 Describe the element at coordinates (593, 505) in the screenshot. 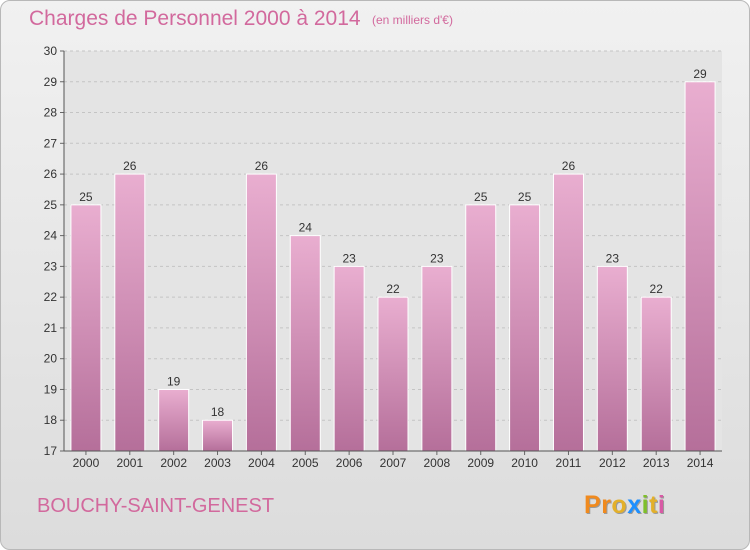

I see `logo-letter: P` at that location.